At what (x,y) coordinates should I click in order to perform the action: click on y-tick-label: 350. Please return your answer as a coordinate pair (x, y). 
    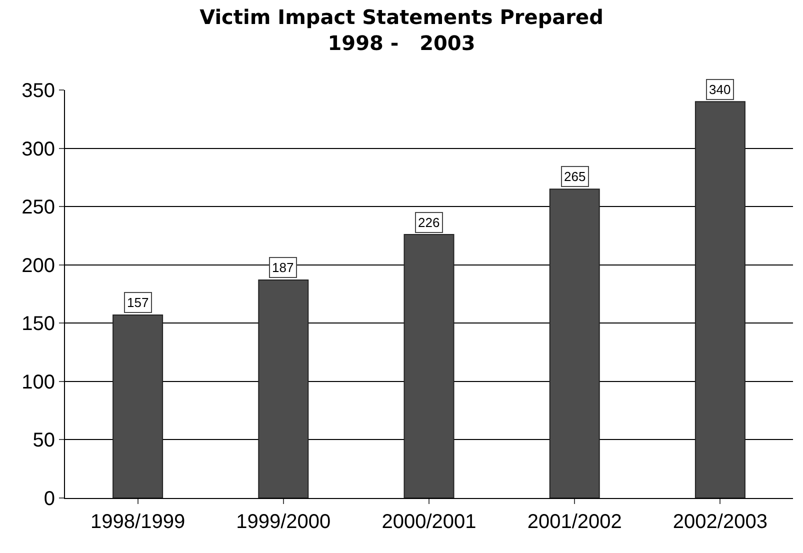
    Looking at the image, I should click on (38, 91).